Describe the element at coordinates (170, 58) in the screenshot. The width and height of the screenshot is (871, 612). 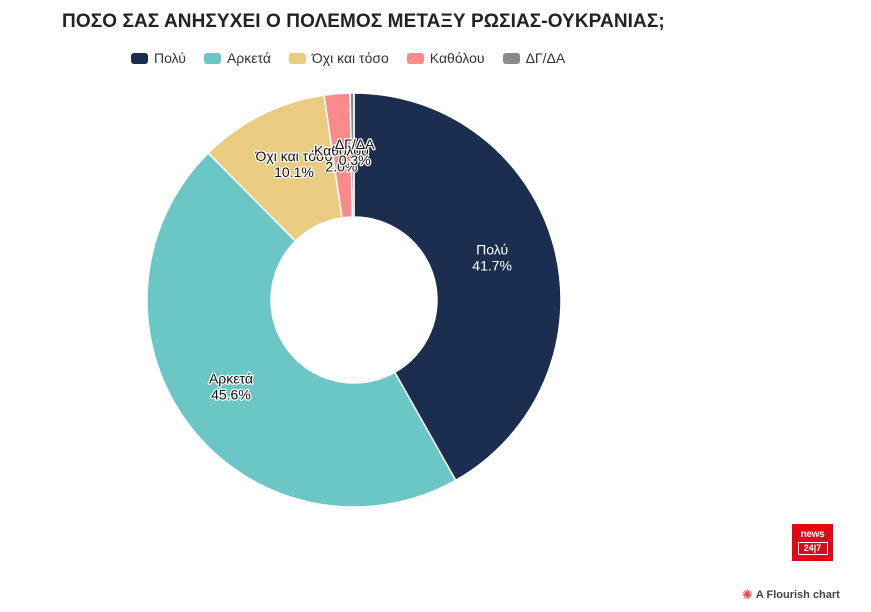
I see `legend-label: Πολύ` at that location.